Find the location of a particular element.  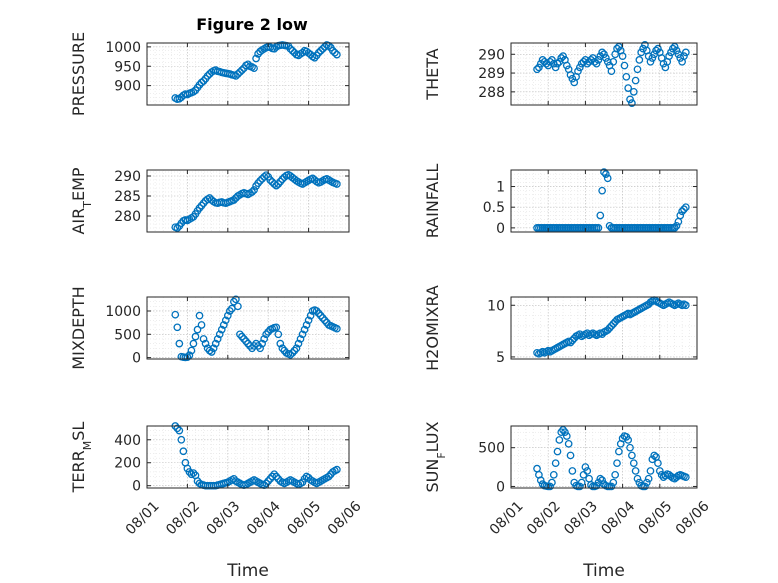

y-tick-label: 500 is located at coordinates (491, 449).